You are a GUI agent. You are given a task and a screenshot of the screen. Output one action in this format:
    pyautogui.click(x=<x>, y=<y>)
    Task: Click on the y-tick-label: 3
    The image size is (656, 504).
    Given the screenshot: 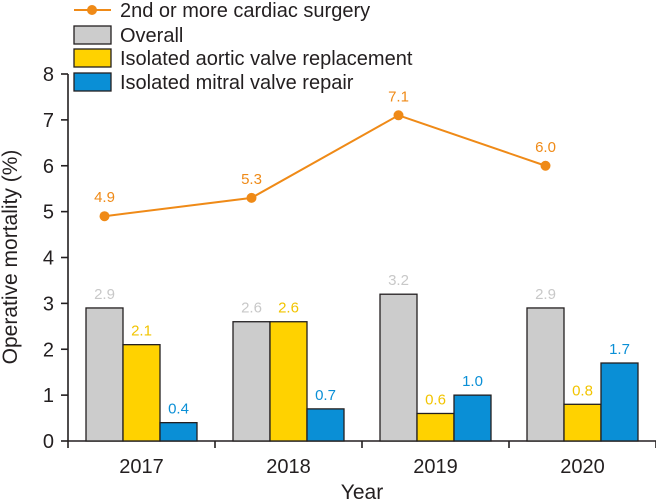 What is the action you would take?
    pyautogui.click(x=48, y=304)
    